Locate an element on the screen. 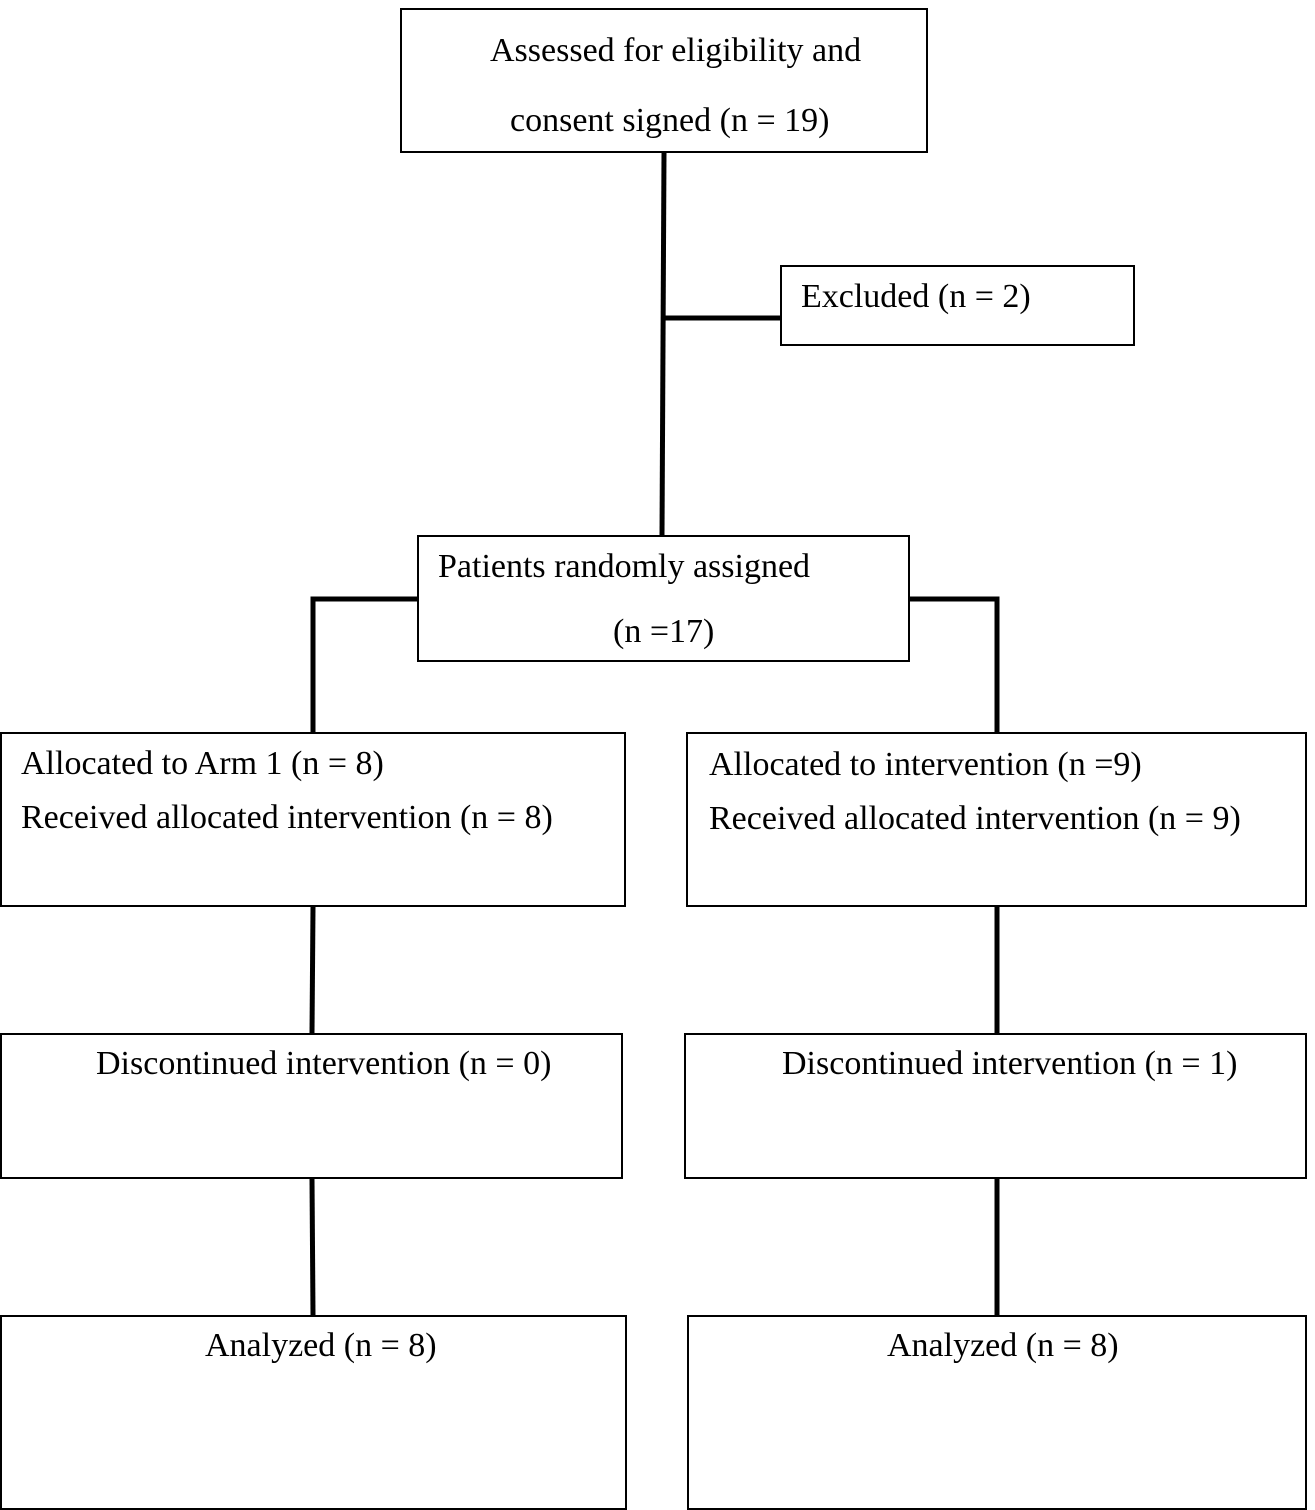  left-arm-analyzed-label: Analyzed (n = 8) is located at coordinates (321, 1345).